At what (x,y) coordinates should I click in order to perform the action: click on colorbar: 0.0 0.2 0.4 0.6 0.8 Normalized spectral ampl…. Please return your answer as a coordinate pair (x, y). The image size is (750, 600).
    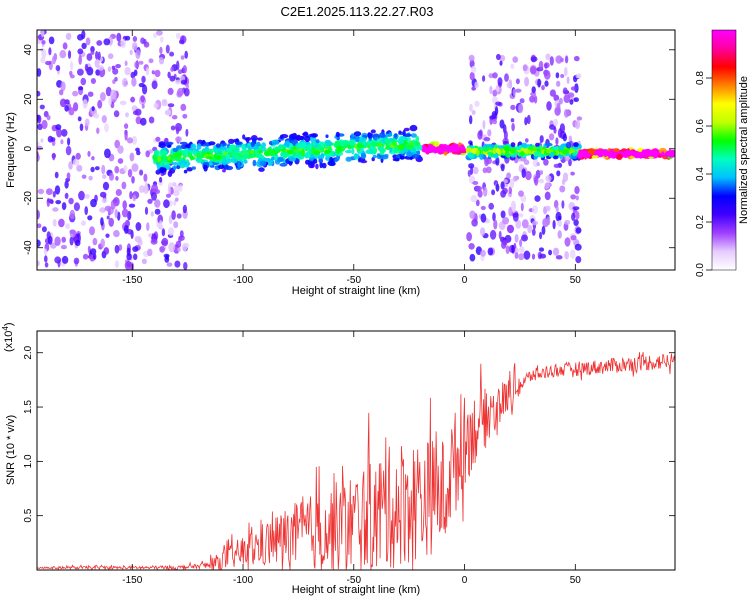
    Looking at the image, I should click on (722, 153).